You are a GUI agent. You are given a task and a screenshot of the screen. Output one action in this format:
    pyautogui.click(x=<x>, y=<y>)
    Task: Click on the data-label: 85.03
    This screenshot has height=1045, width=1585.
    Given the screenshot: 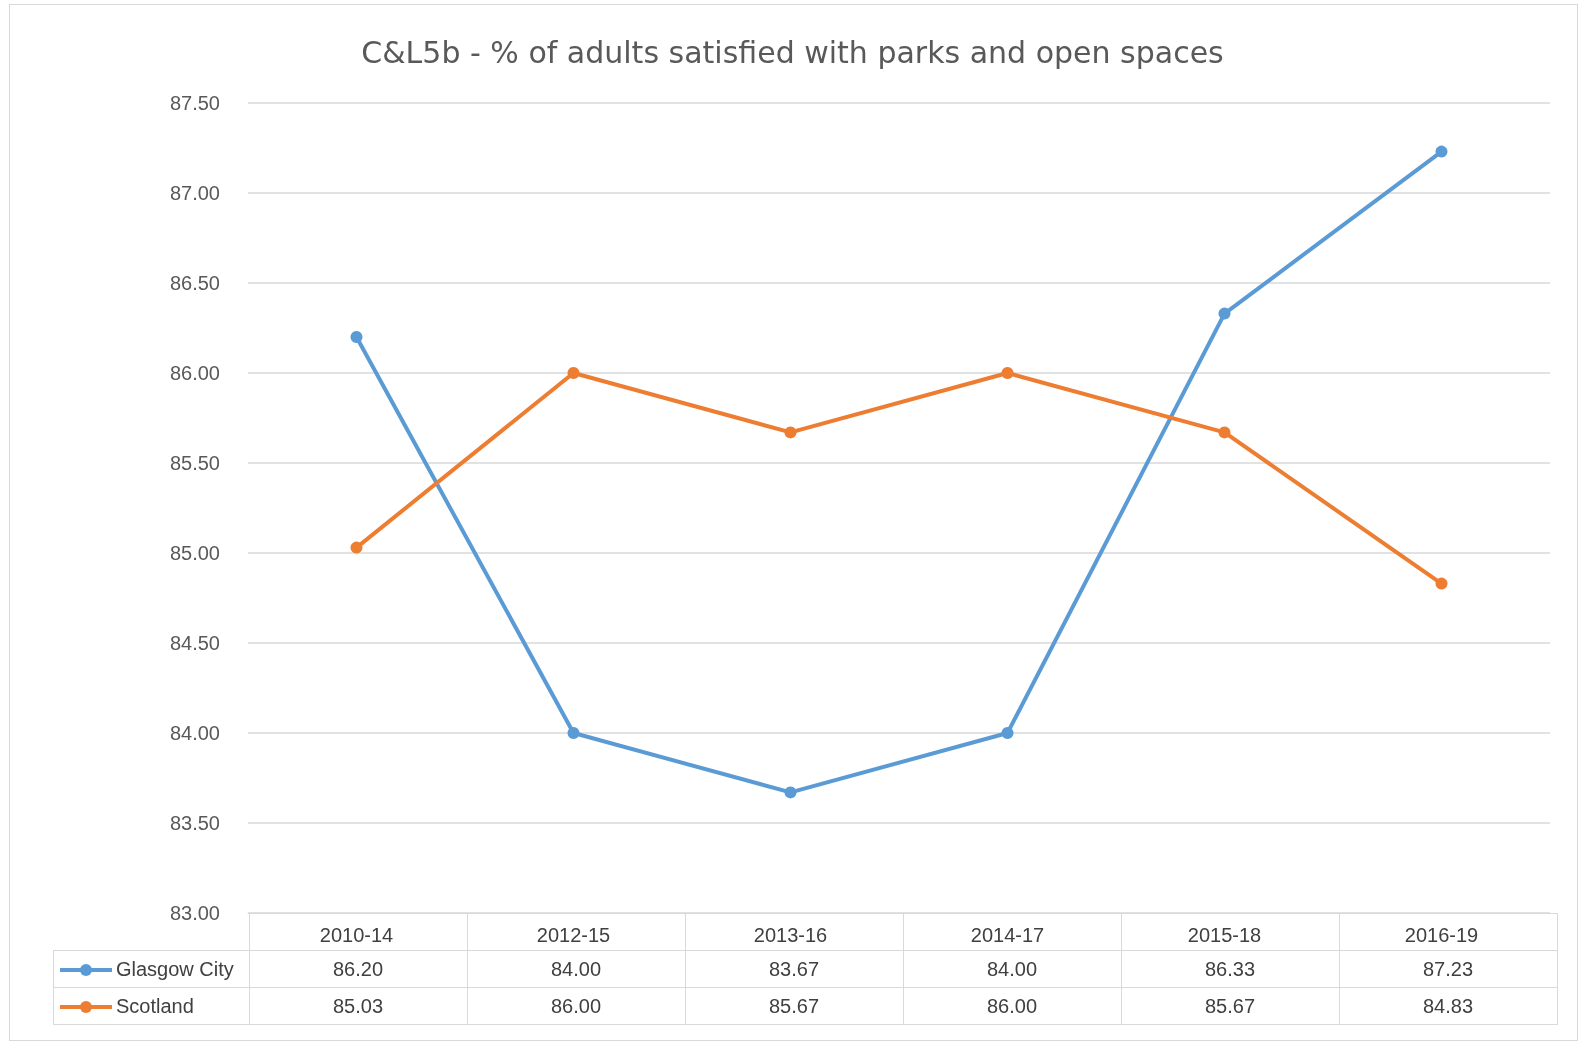 What is the action you would take?
    pyautogui.click(x=358, y=1006)
    